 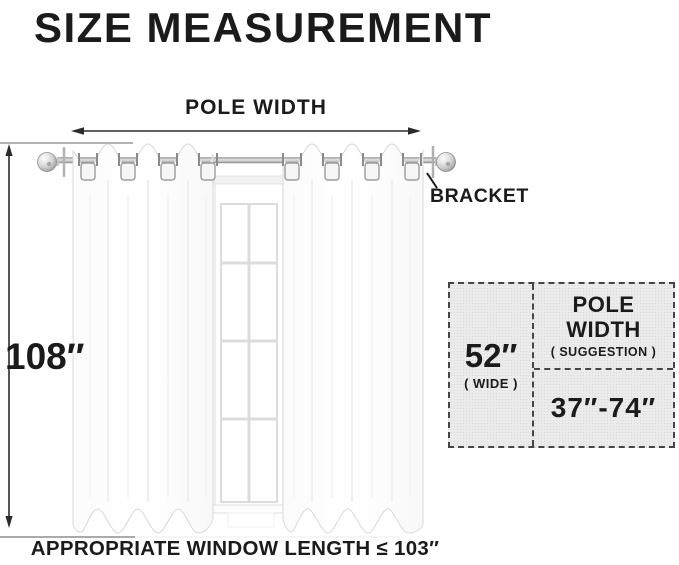 What do you see at coordinates (256, 107) in the screenshot?
I see `pole-width-label: POLE WIDTH` at bounding box center [256, 107].